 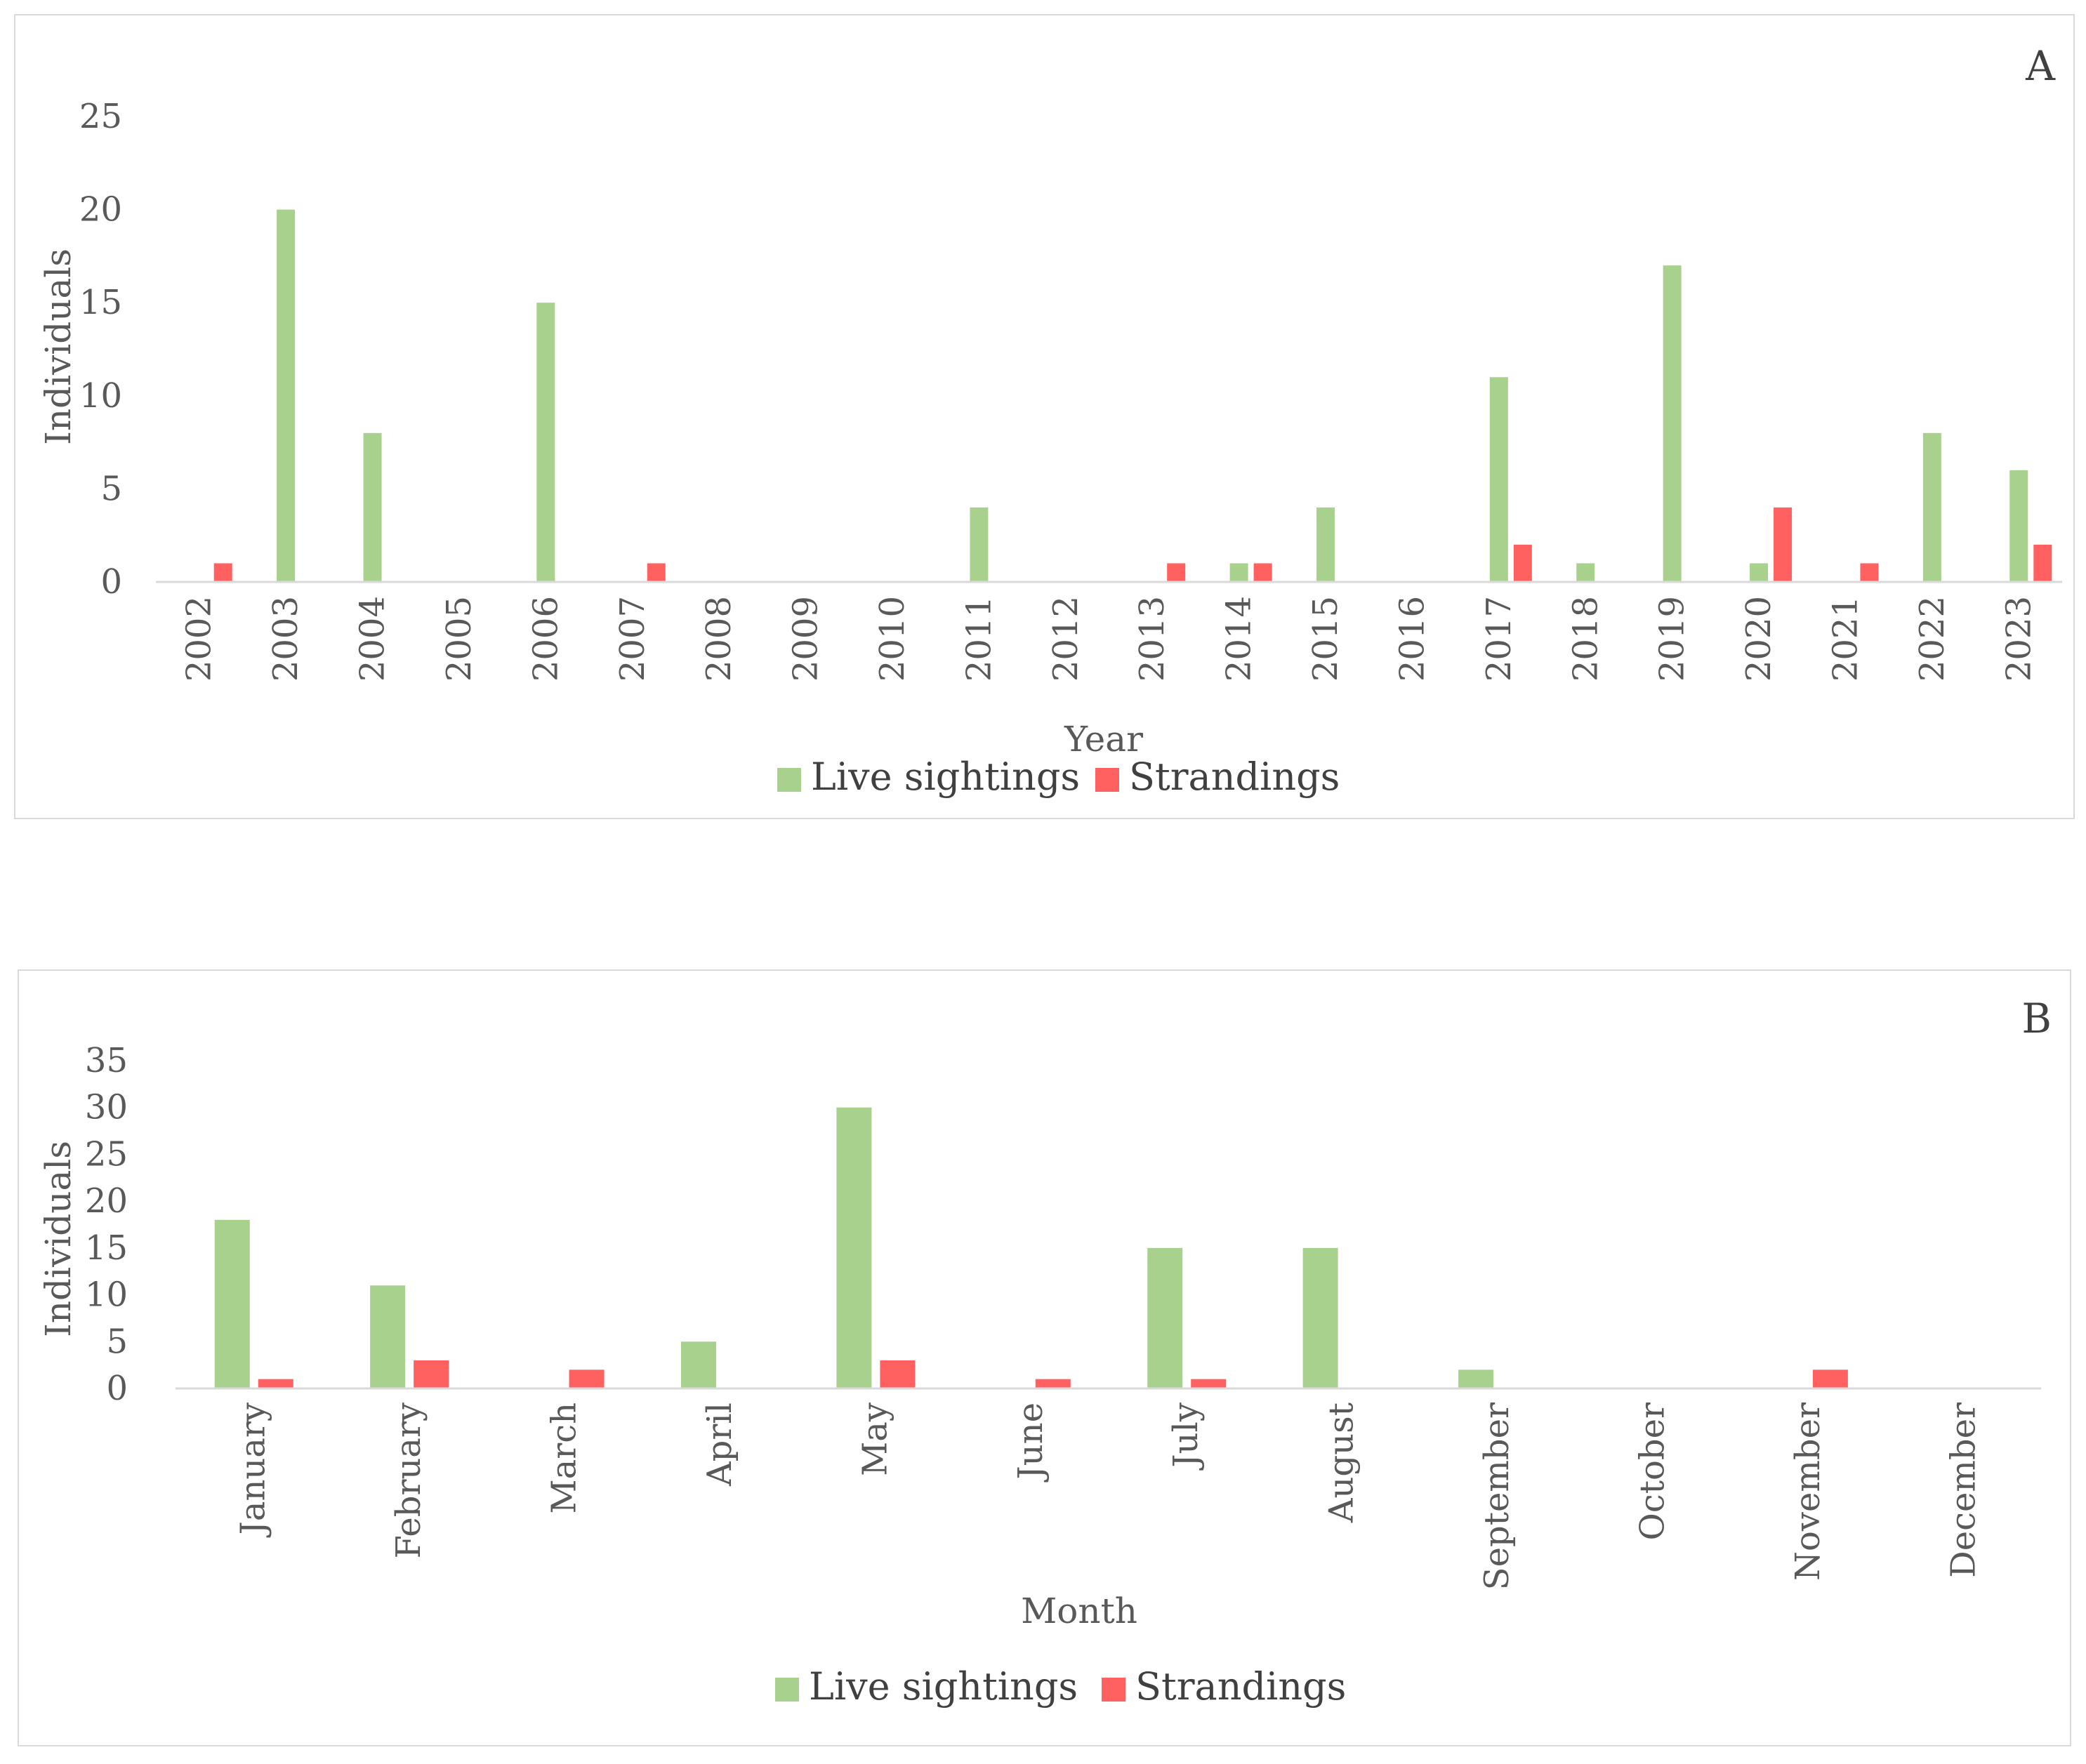 What do you see at coordinates (1152, 639) in the screenshot?
I see `x-tick-label-a: 2013` at bounding box center [1152, 639].